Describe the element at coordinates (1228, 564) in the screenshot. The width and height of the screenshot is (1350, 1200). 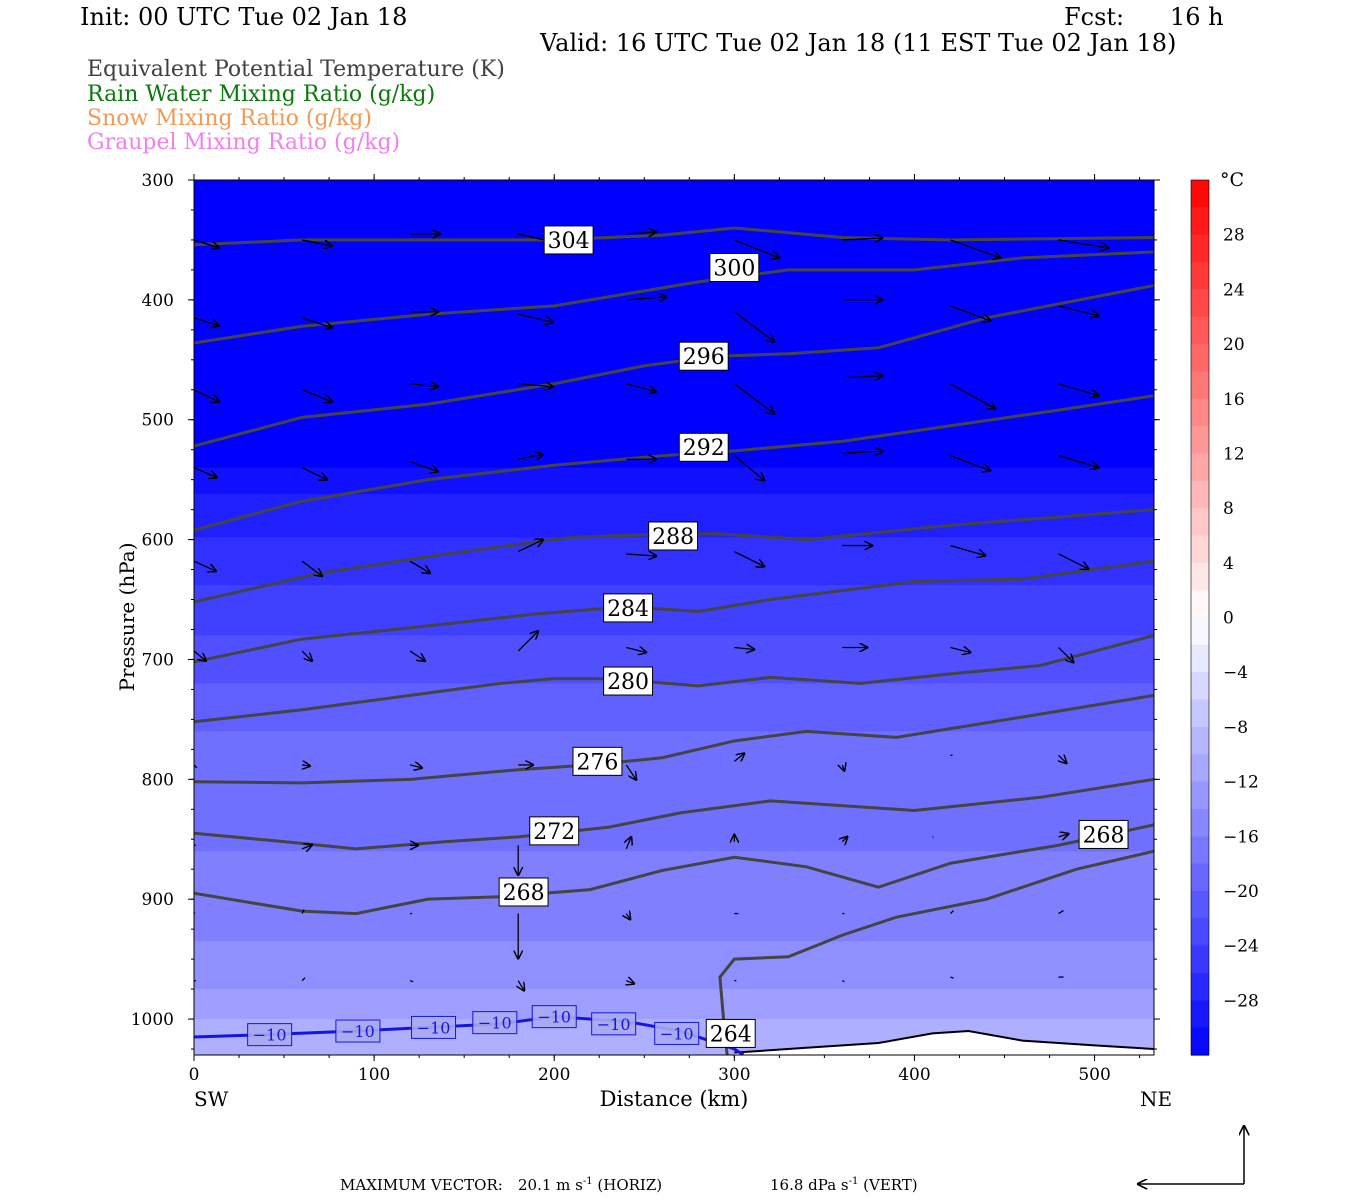
I see `colorbar-label: 4` at that location.